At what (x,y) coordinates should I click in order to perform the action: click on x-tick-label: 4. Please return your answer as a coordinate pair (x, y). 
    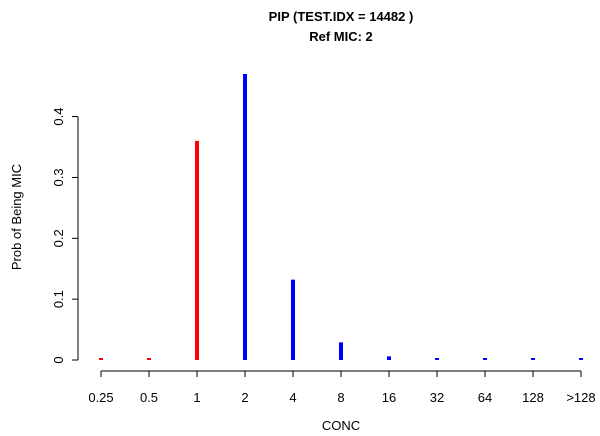
    Looking at the image, I should click on (292, 397).